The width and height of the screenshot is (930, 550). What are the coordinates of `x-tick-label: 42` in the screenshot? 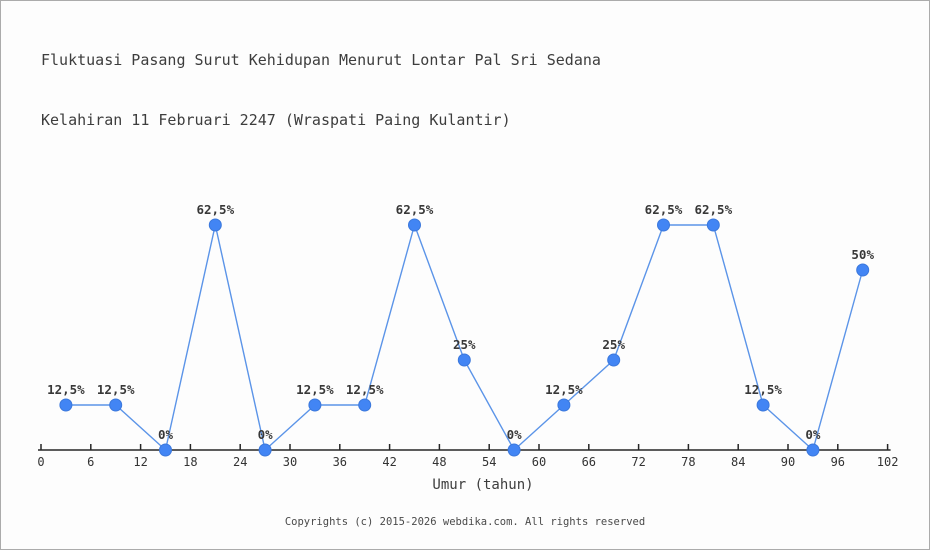 It's located at (389, 462).